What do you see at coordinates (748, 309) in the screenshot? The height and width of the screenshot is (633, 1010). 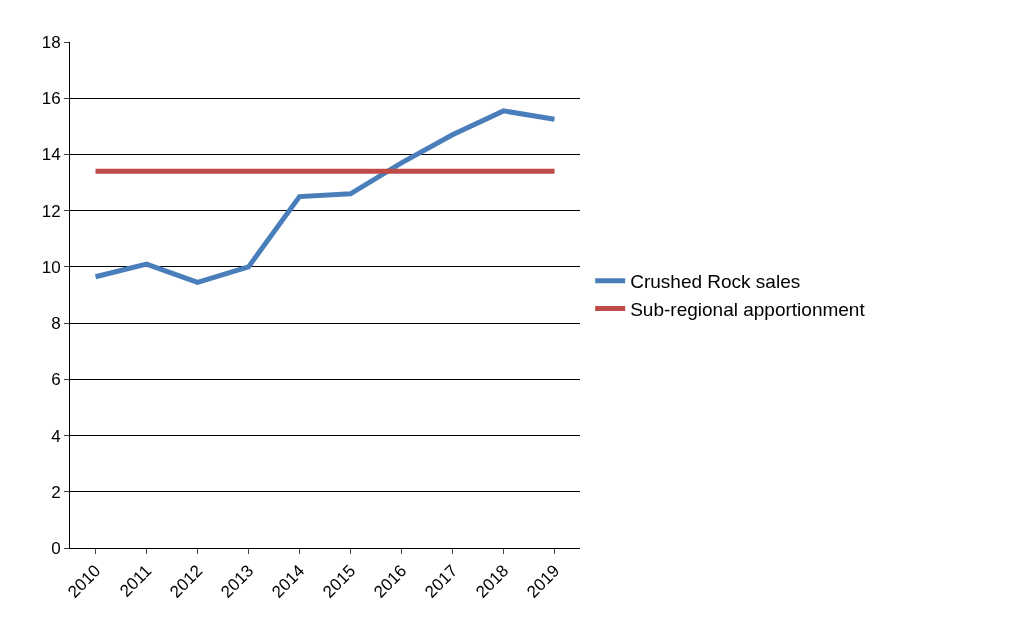 I see `legend-label: Sub-regional apportionment` at bounding box center [748, 309].